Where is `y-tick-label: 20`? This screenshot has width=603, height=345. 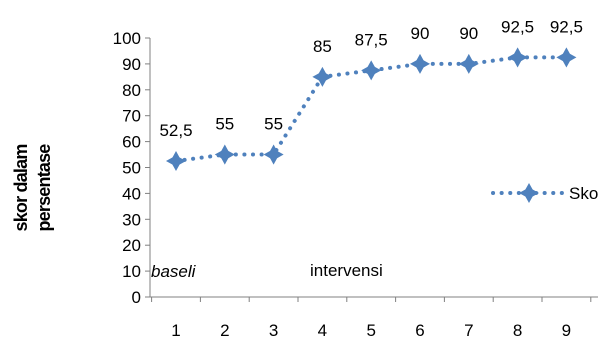 y-tick-label: 20 is located at coordinates (131, 245).